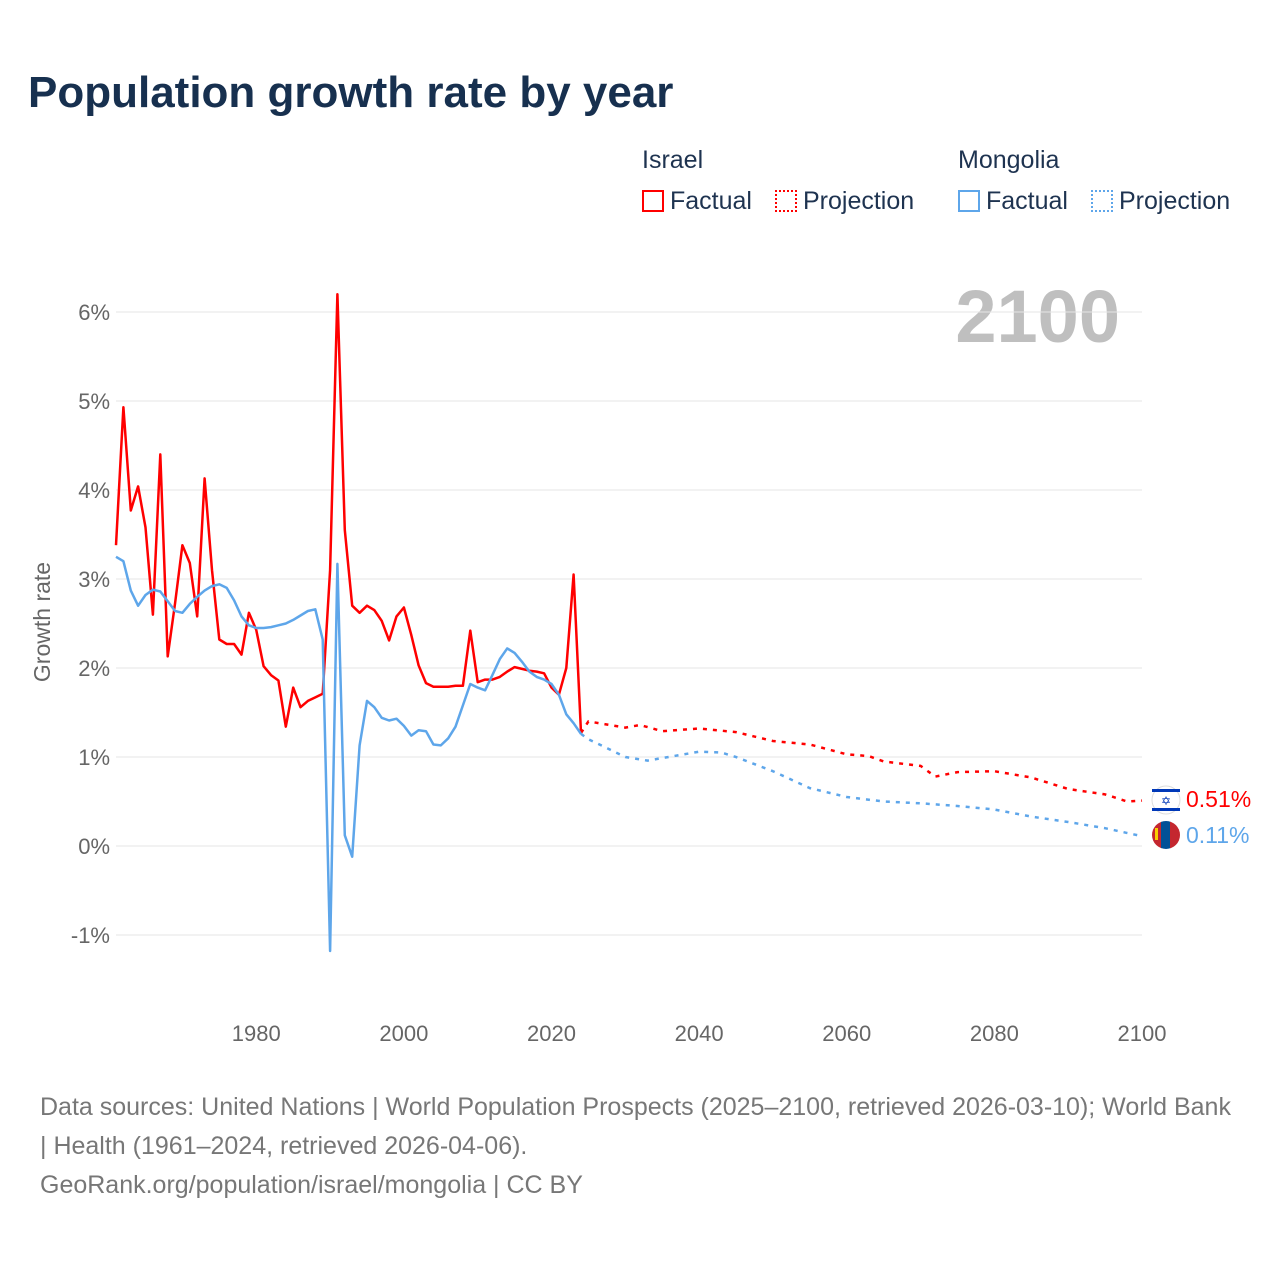  I want to click on page-title: Population growth rate by year, so click(351, 92).